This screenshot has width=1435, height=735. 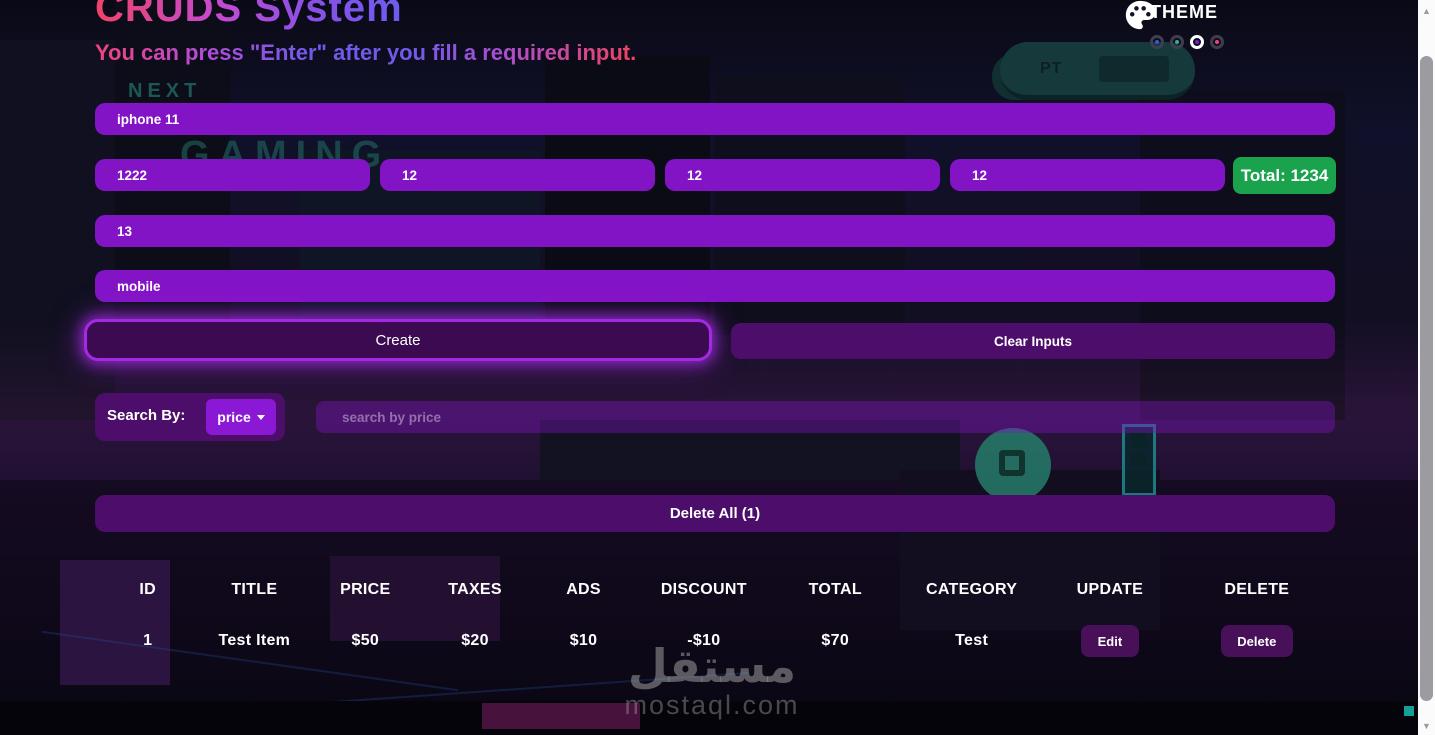 What do you see at coordinates (365, 589) in the screenshot?
I see `header-price: PRICE` at bounding box center [365, 589].